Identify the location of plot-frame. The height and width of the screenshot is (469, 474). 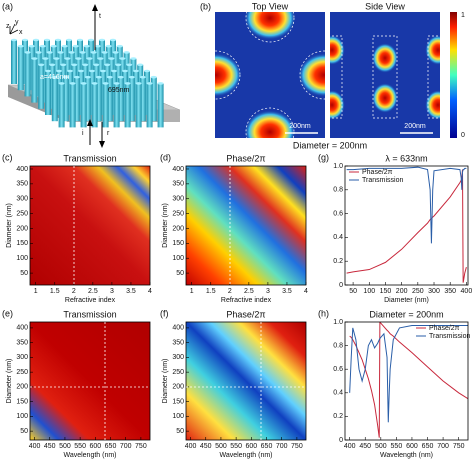
(246, 225).